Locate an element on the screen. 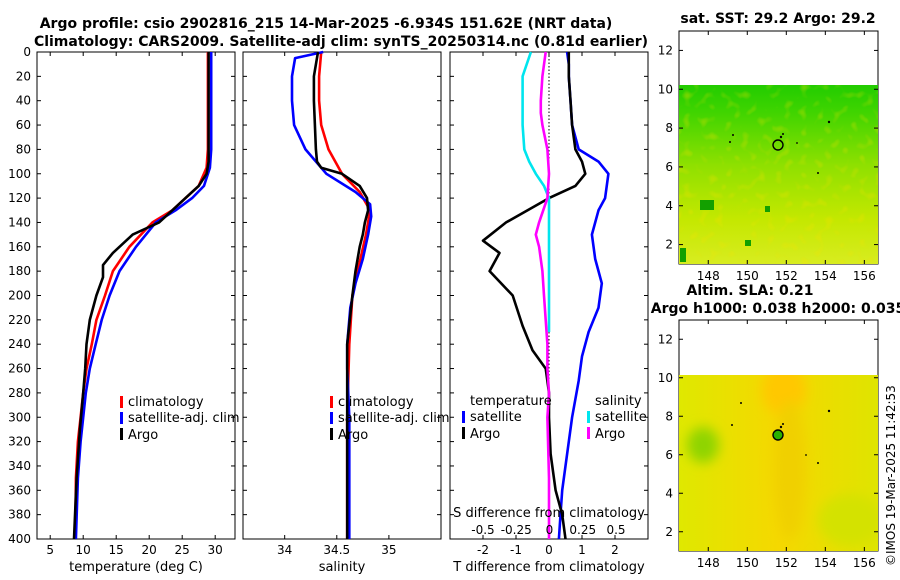  legend-label-sal-argo: Argo is located at coordinates (610, 434).